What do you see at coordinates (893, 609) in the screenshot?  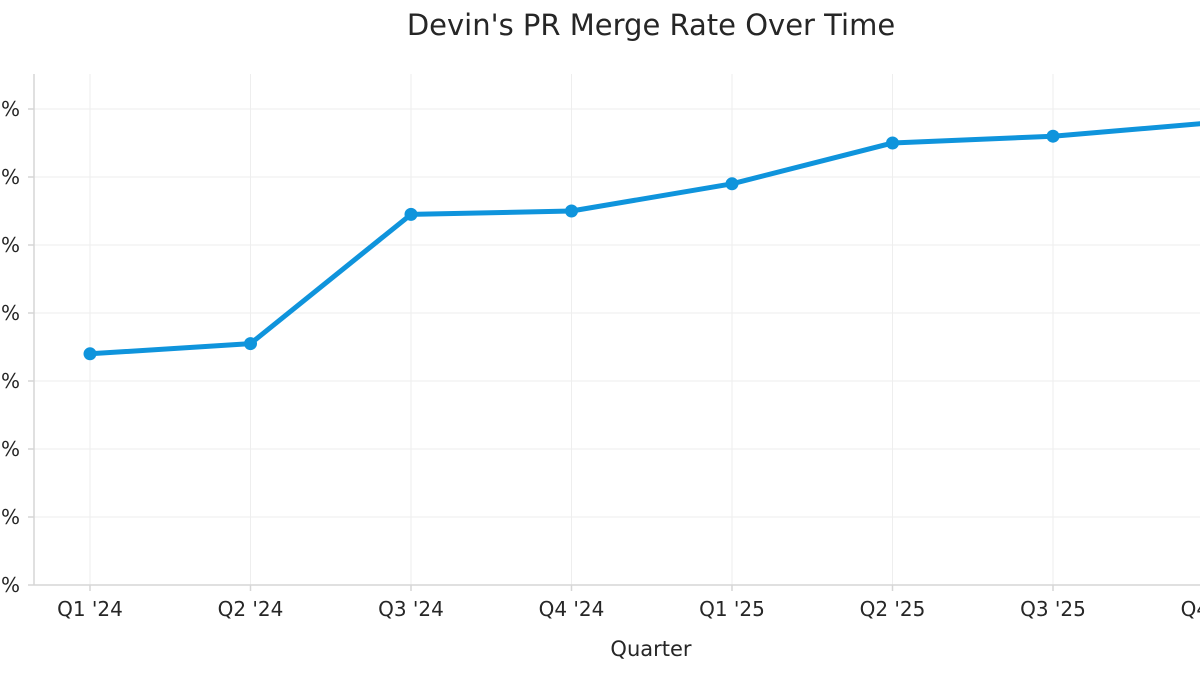 I see `x-tick-label: Q2 '25` at bounding box center [893, 609].